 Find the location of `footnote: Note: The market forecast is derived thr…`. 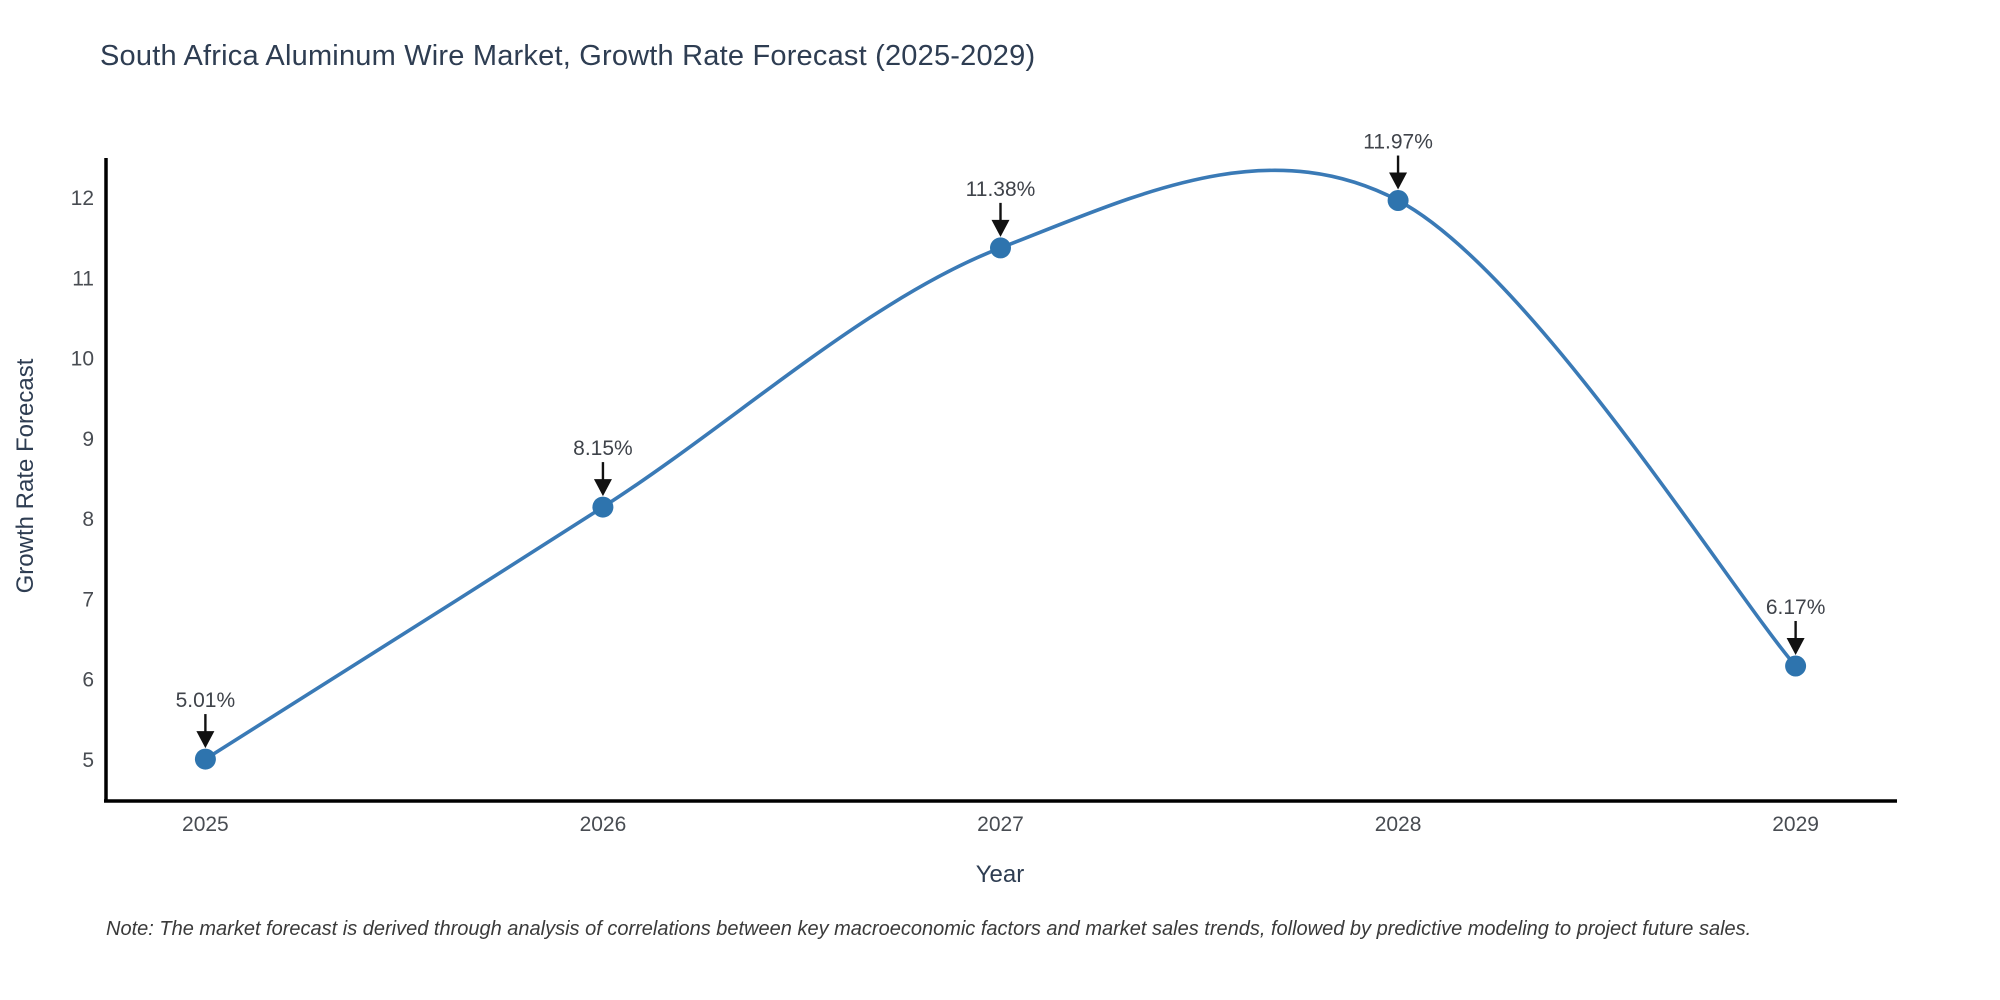

footnote: Note: The market forecast is derived thr… is located at coordinates (929, 929).